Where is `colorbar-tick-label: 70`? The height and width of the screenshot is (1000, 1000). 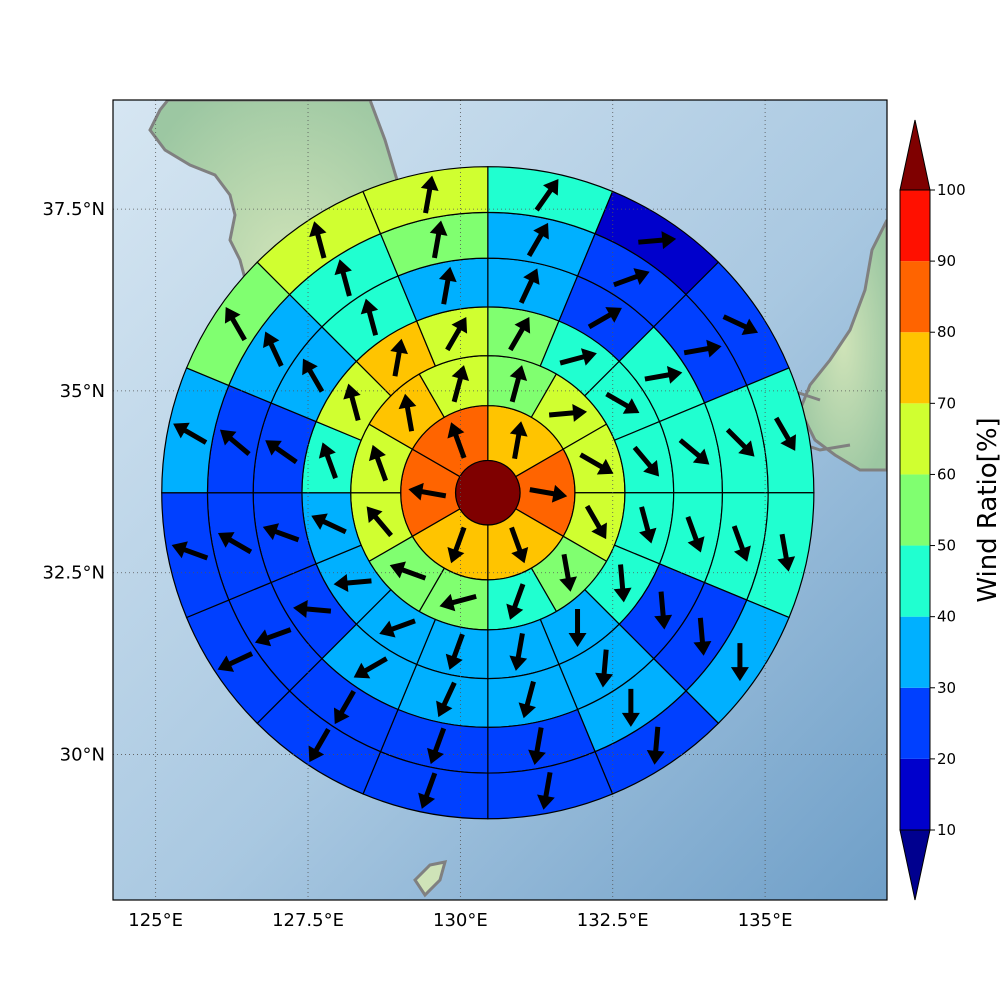 colorbar-tick-label: 70 is located at coordinates (946, 403).